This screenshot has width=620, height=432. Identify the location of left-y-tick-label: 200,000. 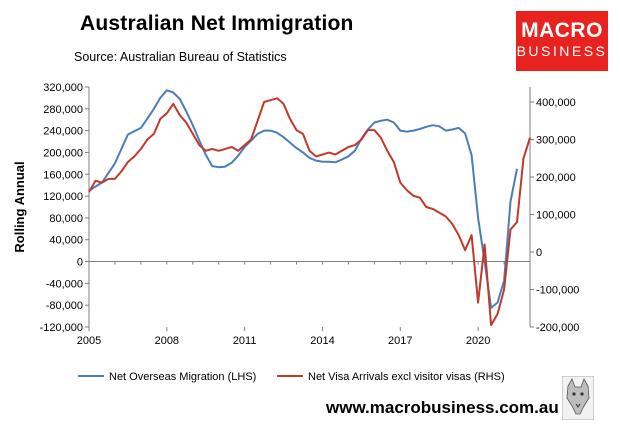
(63, 153).